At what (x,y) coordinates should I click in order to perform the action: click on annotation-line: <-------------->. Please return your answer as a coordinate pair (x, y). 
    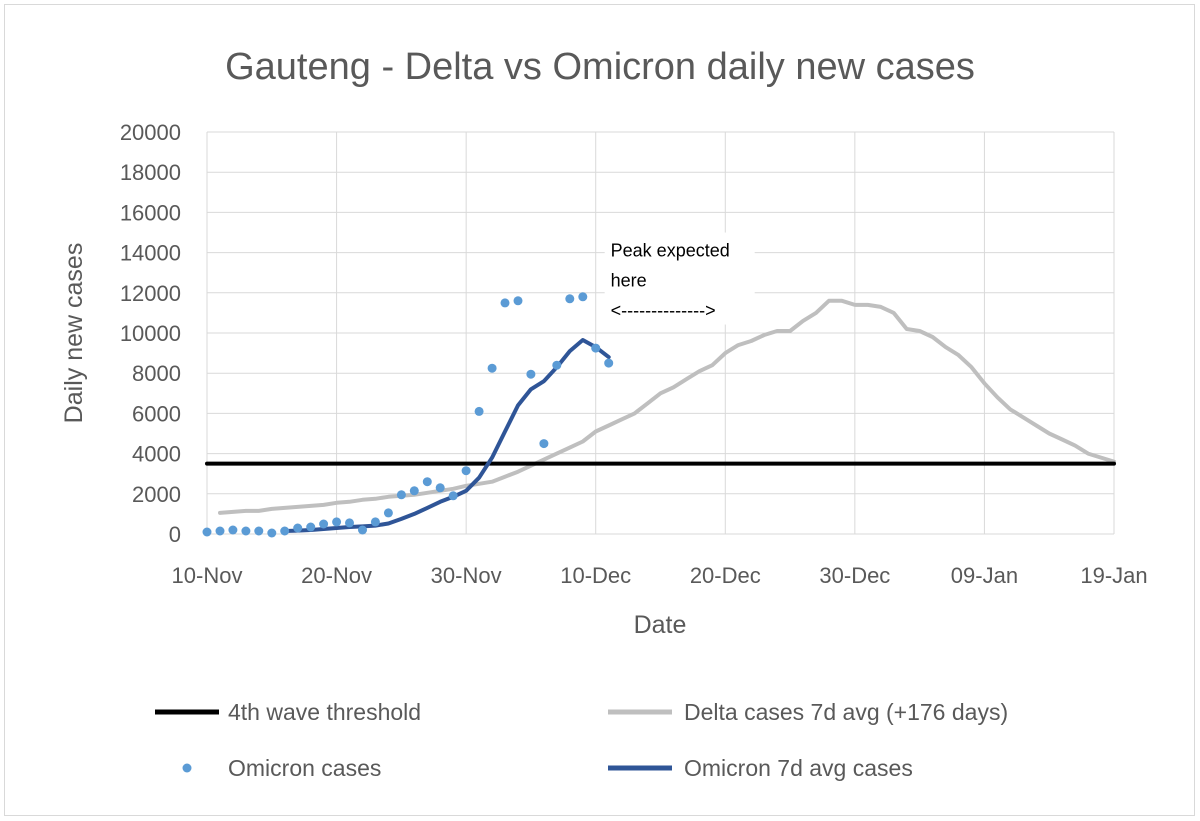
    Looking at the image, I should click on (663, 311).